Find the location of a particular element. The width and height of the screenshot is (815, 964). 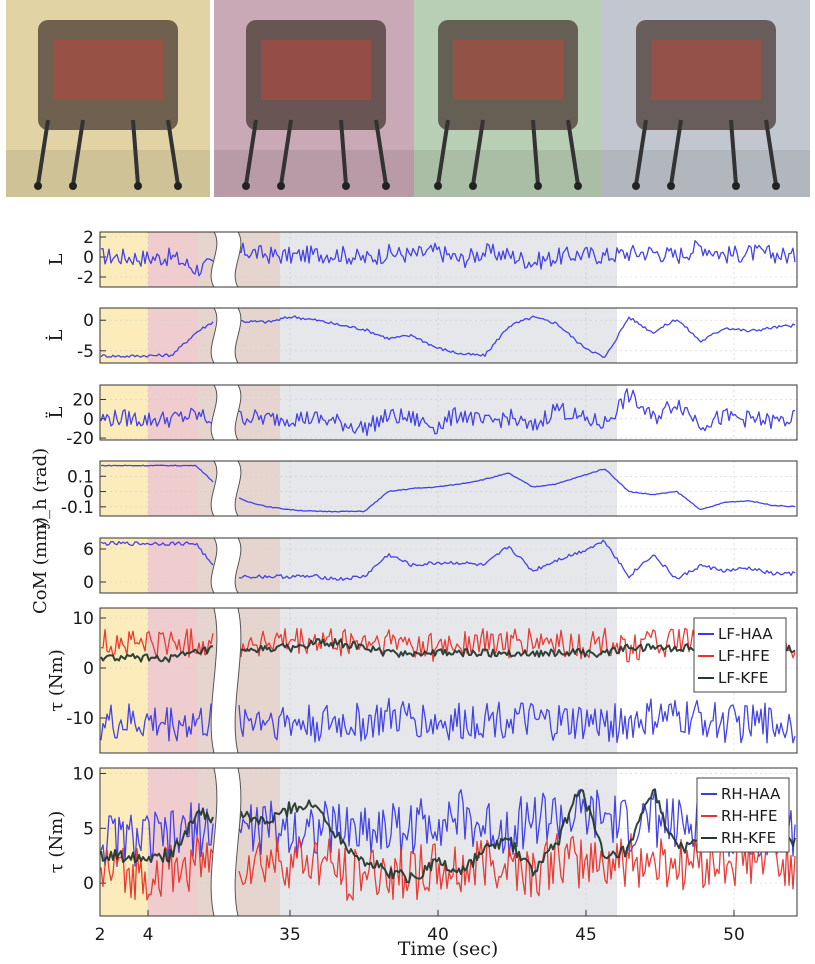

panel-1: 20-2 L is located at coordinates (422, 258).